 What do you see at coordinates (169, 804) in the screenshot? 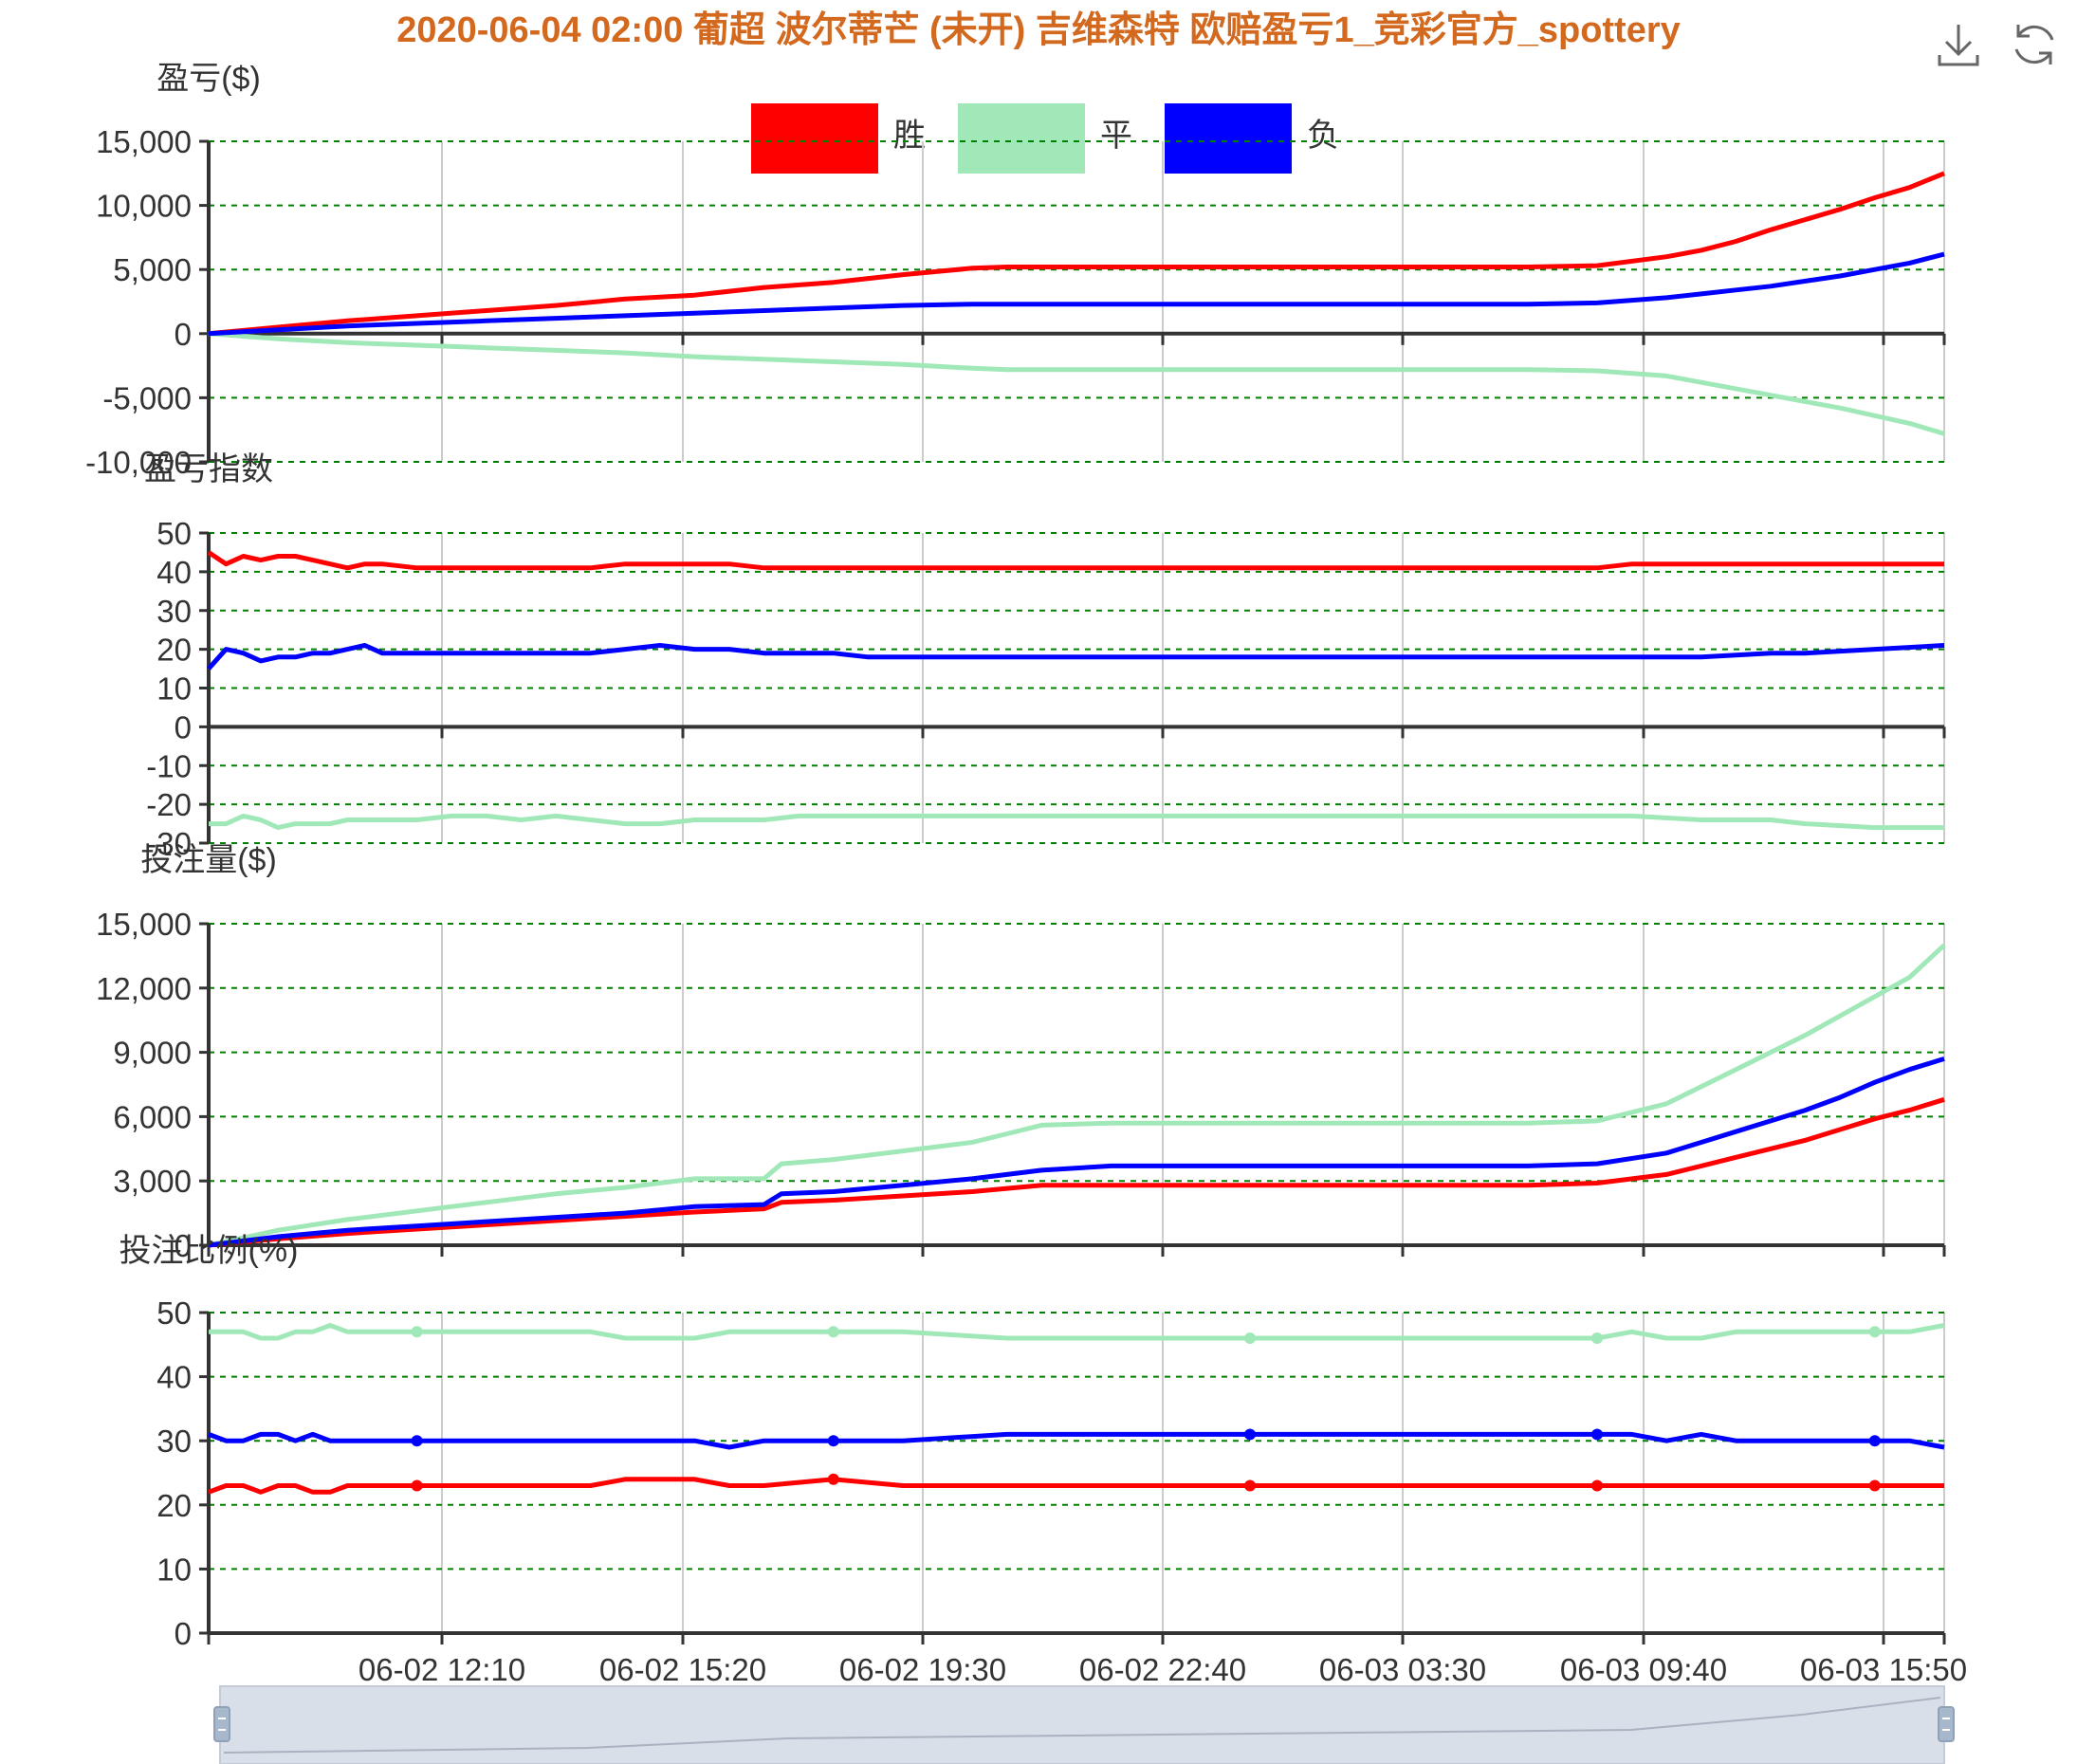
I see `y-tick-label: -20` at bounding box center [169, 804].